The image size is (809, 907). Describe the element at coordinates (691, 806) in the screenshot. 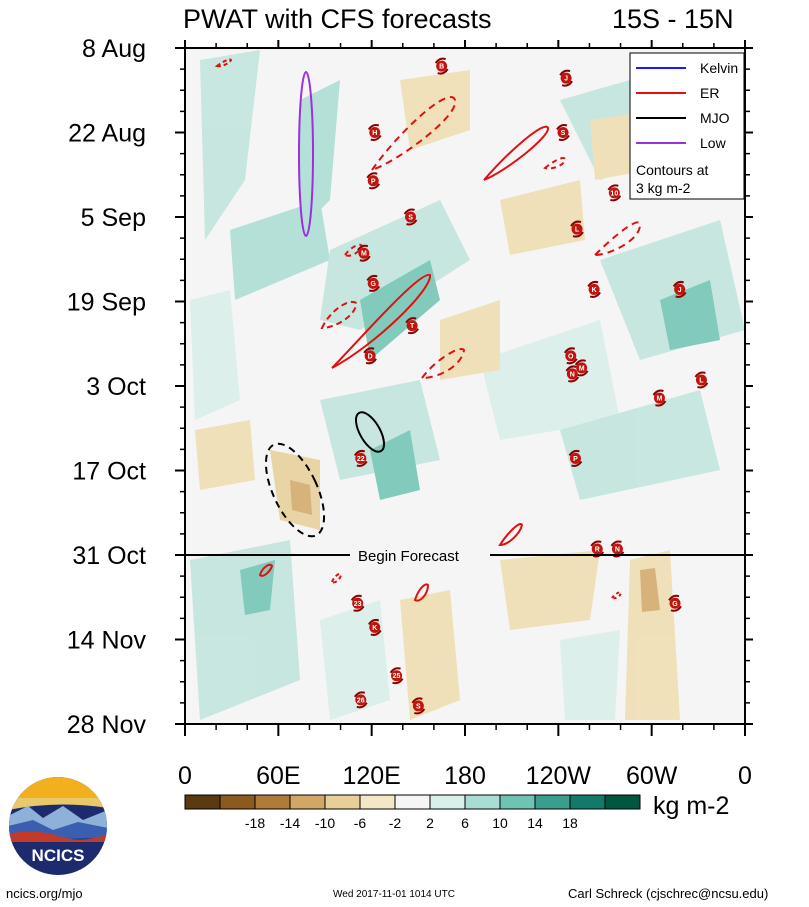

I see `colorbar-units: kg m-2` at that location.